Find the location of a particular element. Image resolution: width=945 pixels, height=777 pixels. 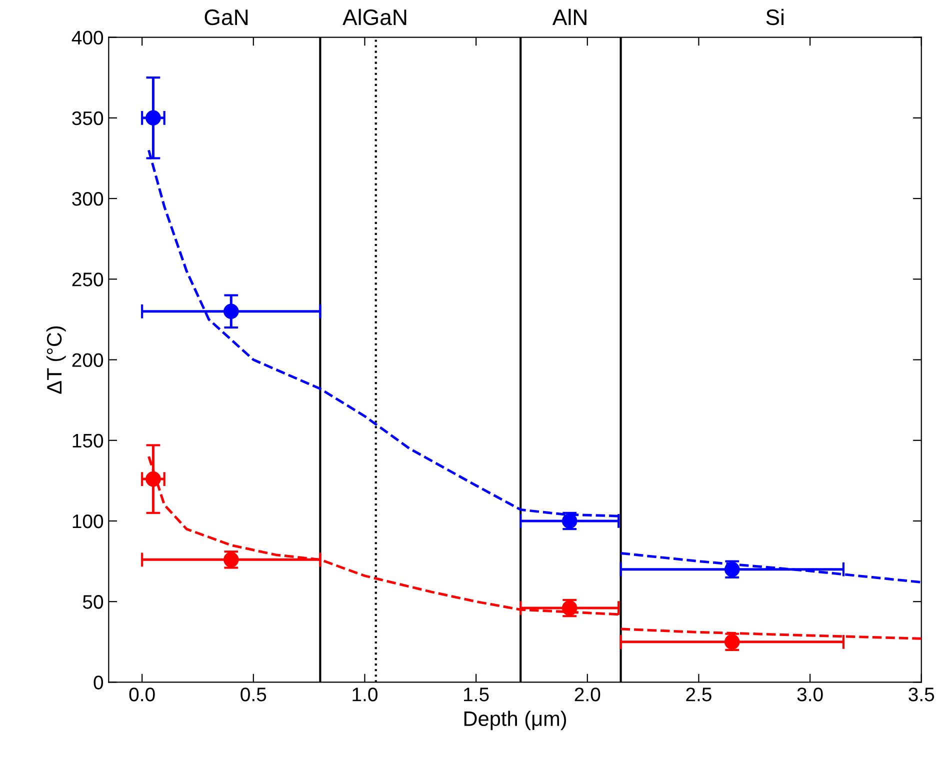

x-tick-label: 0.0 is located at coordinates (142, 695).